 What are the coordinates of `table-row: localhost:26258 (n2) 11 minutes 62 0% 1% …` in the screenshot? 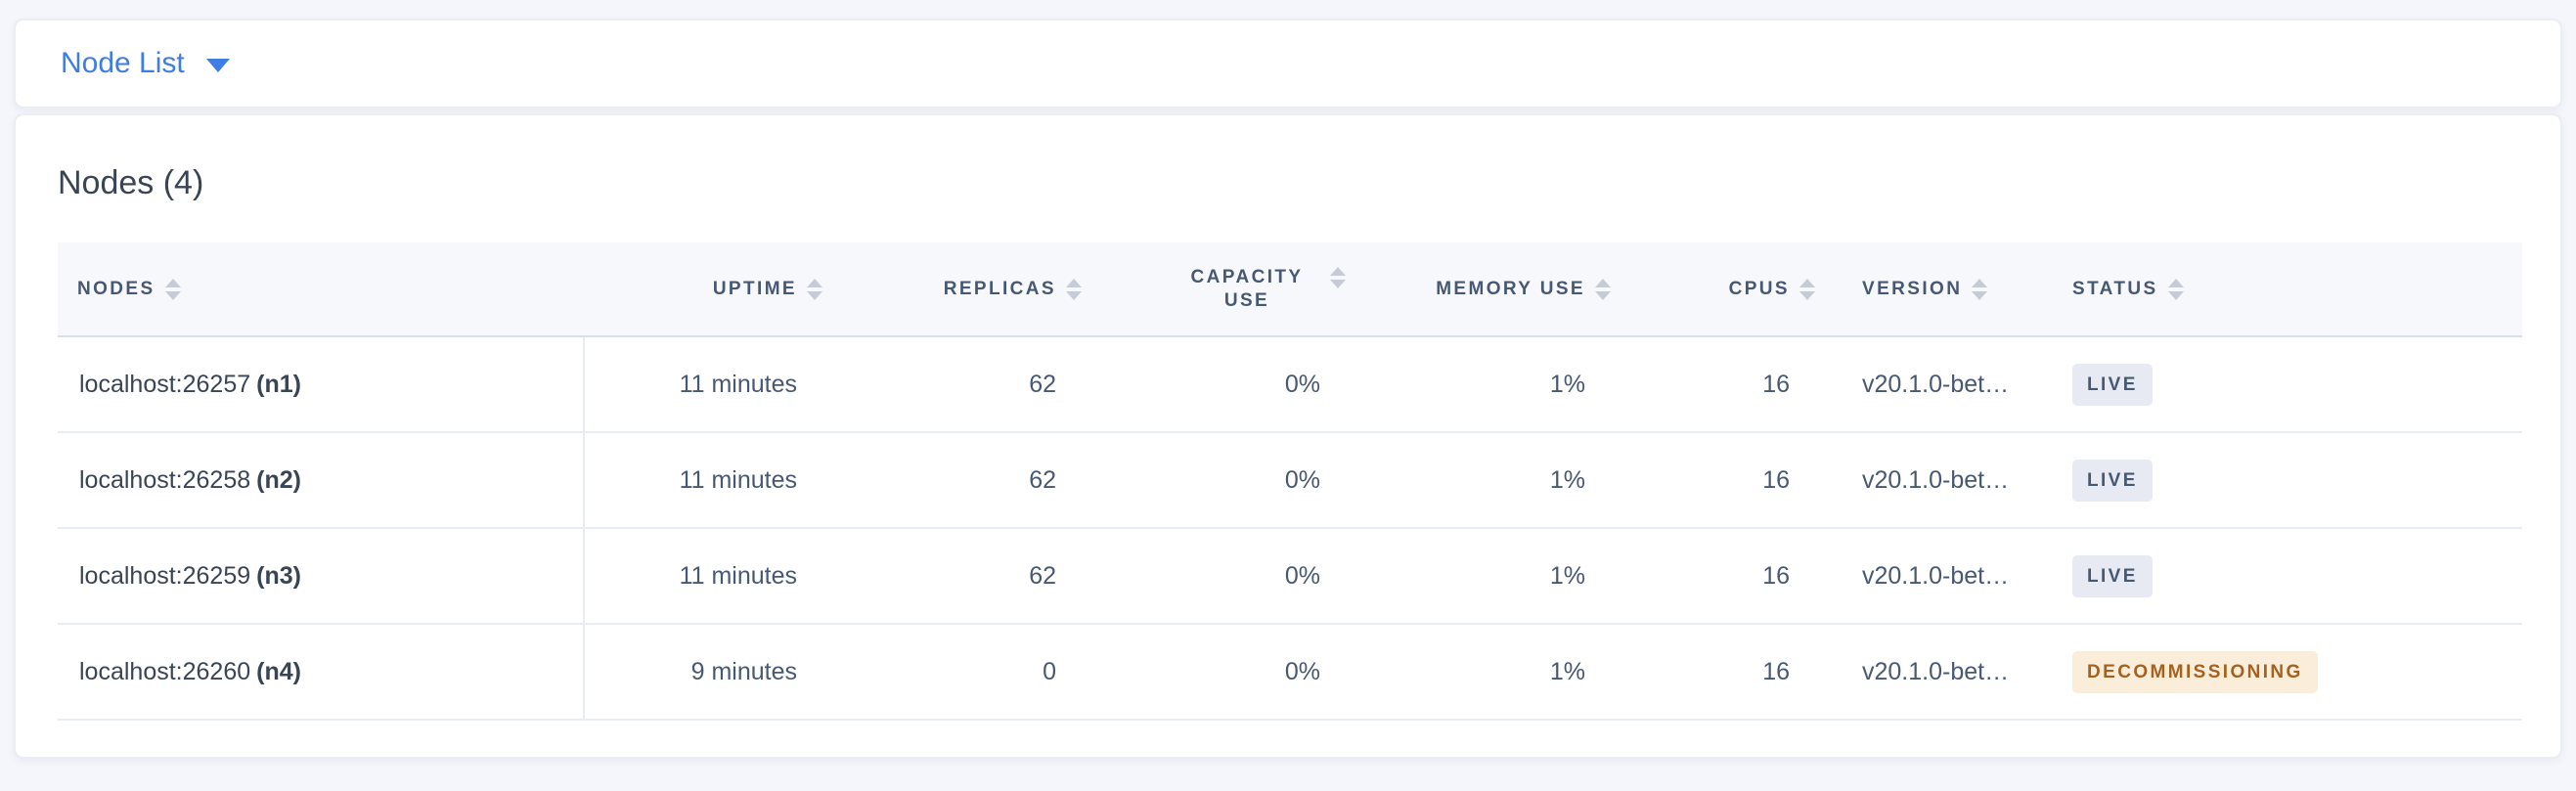 It's located at (1290, 480).